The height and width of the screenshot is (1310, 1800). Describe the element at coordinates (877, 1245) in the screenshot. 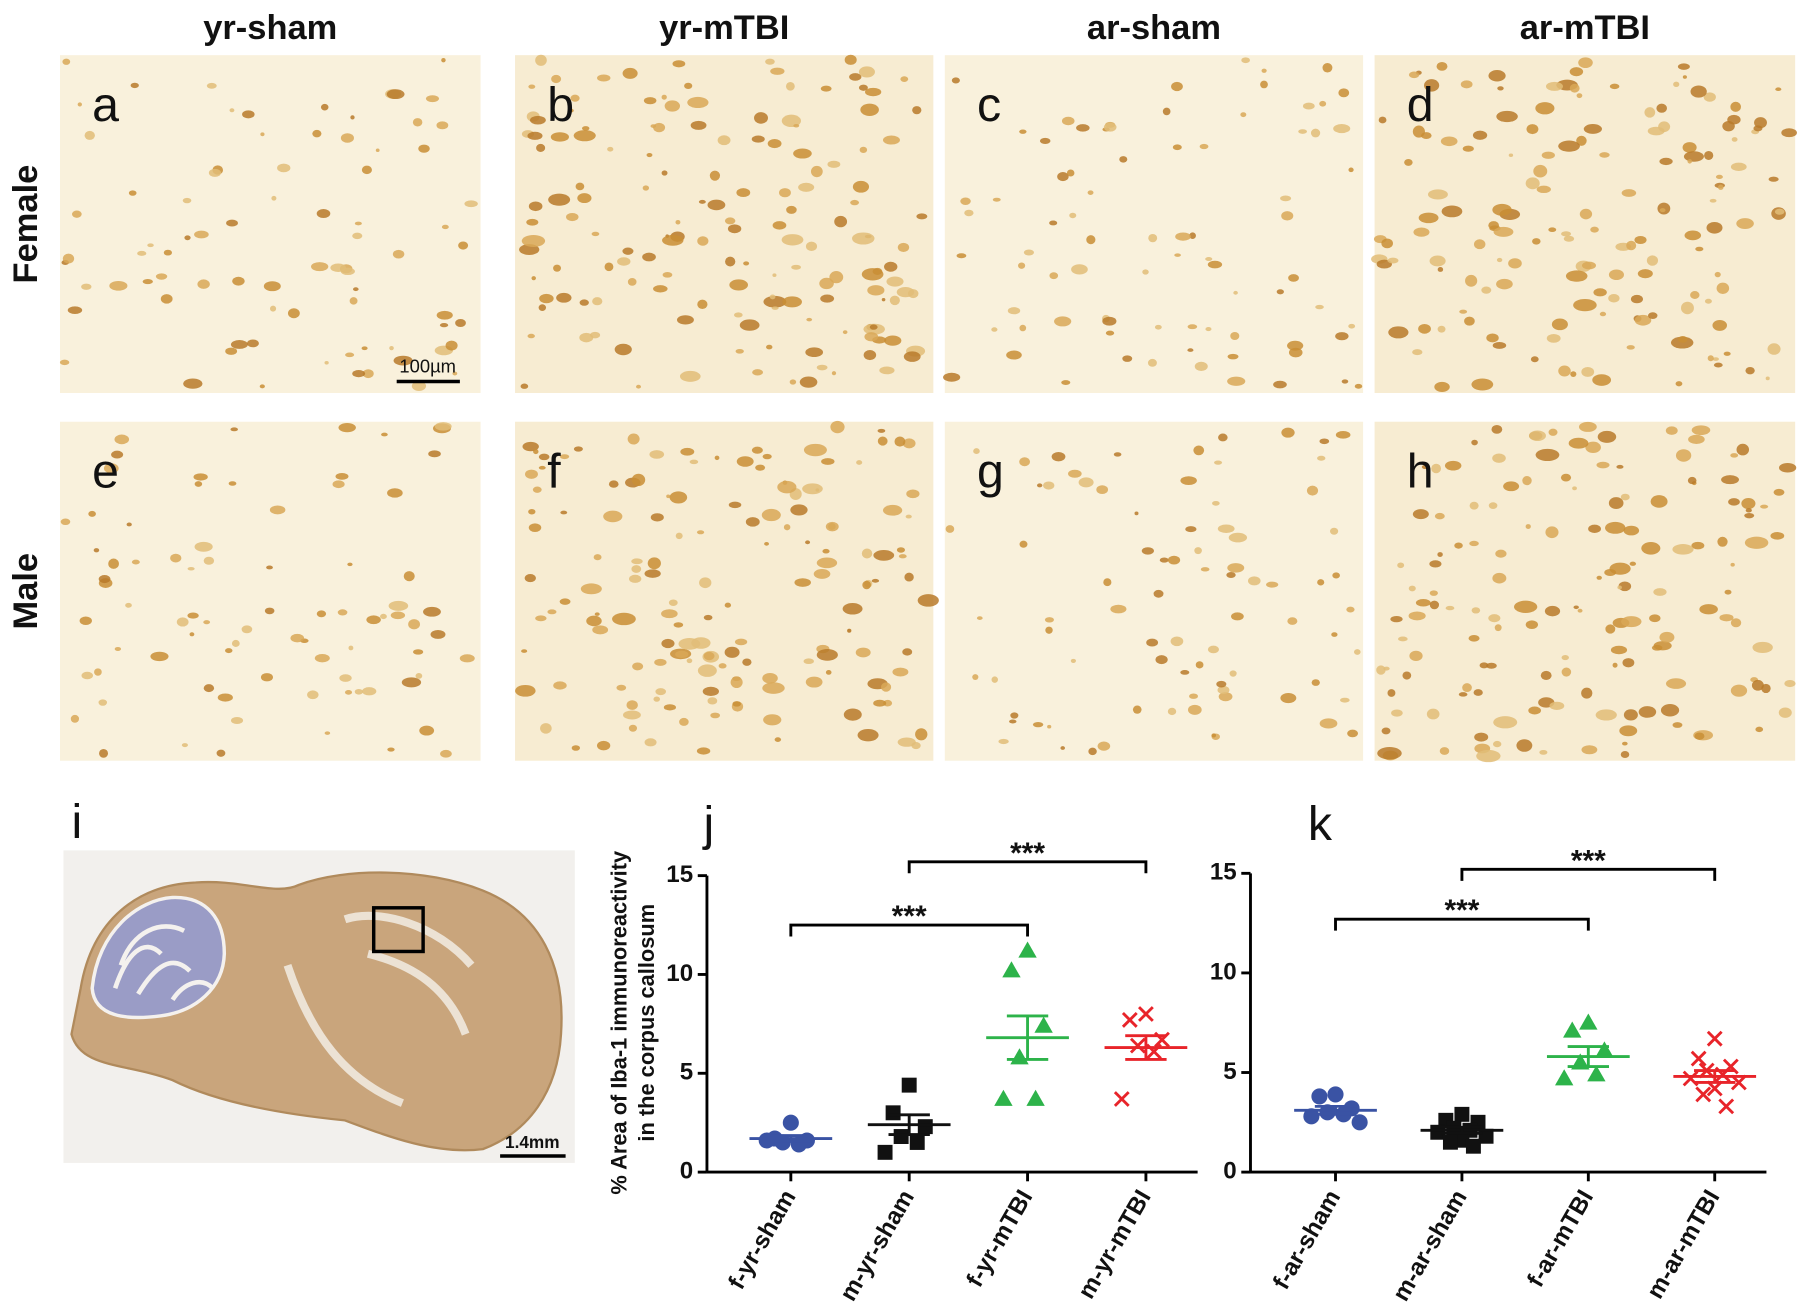

I see `x-tick-label: m-yr-sham` at that location.